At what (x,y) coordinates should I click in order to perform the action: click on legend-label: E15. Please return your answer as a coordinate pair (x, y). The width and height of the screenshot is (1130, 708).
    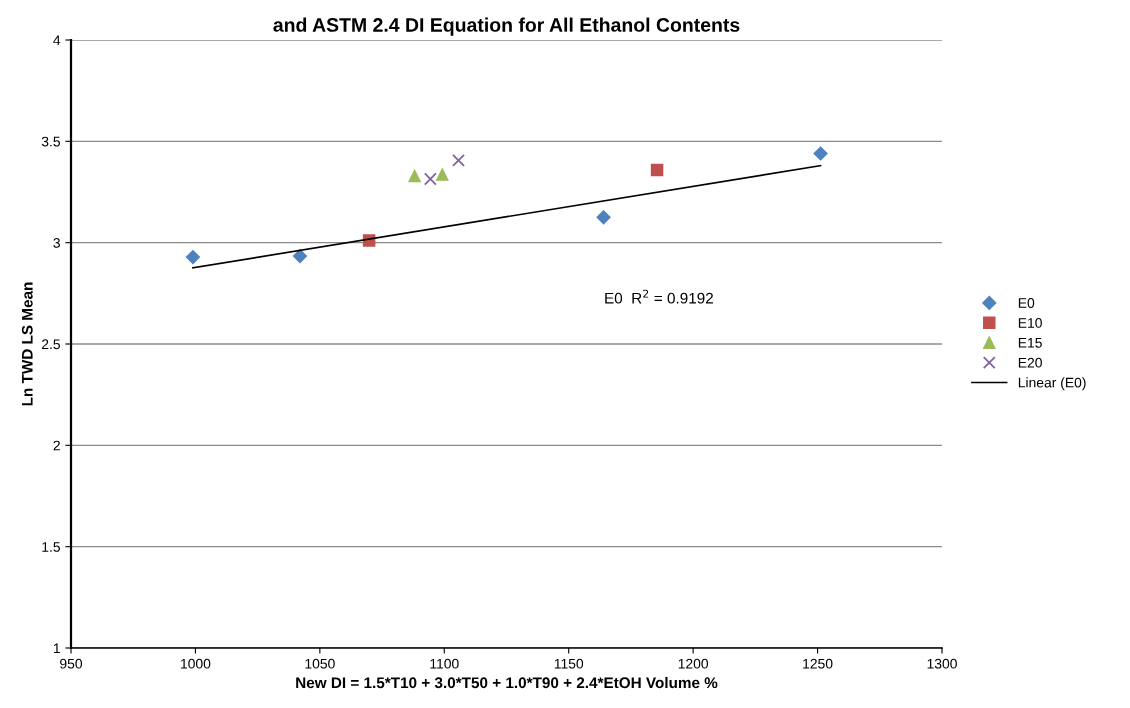
    Looking at the image, I should click on (1030, 343).